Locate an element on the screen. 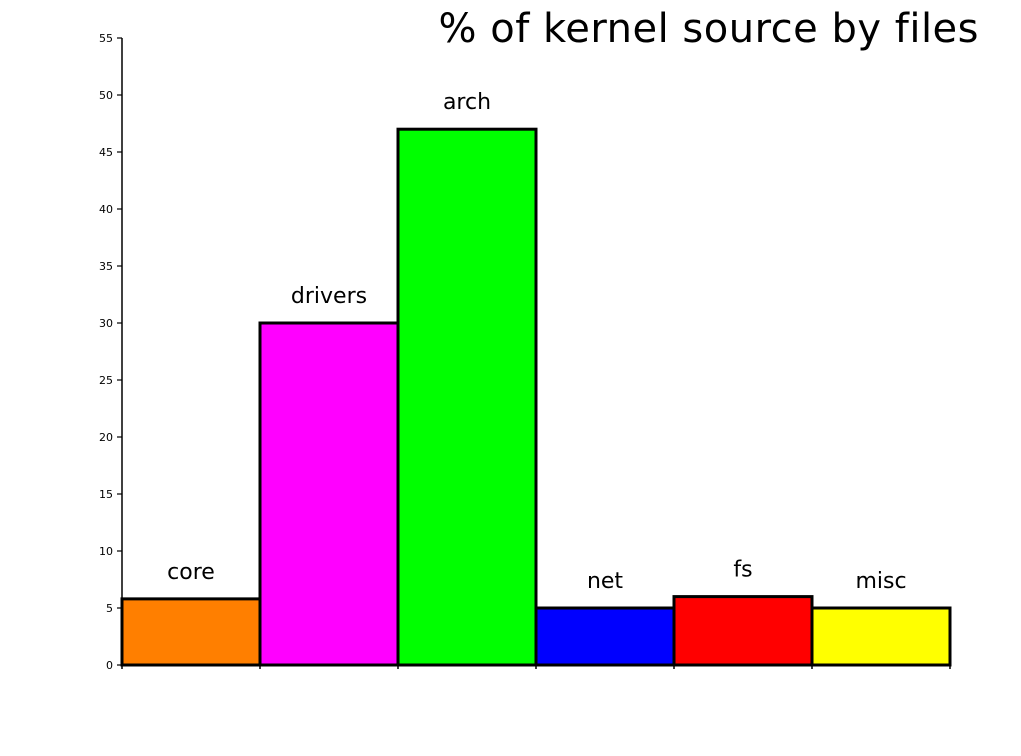 This screenshot has height=756, width=1021. bar-label-fs: fs is located at coordinates (742, 570).